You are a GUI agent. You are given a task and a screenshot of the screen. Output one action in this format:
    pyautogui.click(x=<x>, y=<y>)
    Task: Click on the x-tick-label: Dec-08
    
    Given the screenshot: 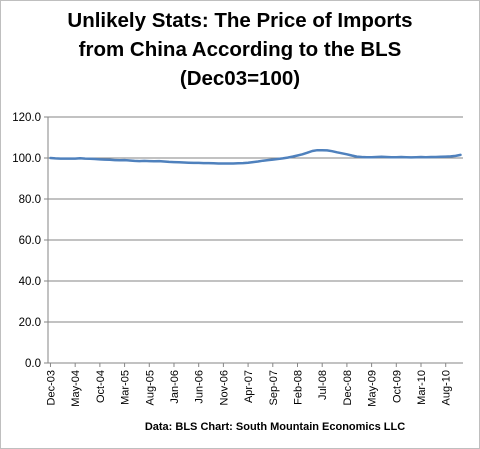 What is the action you would take?
    pyautogui.click(x=348, y=387)
    